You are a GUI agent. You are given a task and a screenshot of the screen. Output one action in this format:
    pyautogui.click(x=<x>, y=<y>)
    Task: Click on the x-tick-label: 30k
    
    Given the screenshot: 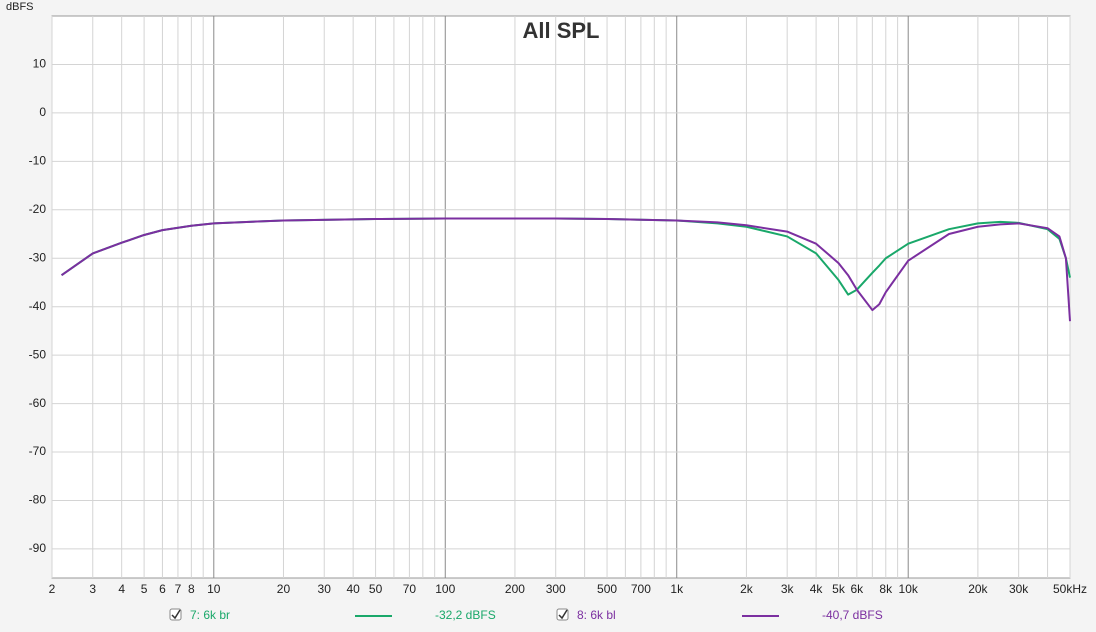 What is the action you would take?
    pyautogui.click(x=1019, y=589)
    